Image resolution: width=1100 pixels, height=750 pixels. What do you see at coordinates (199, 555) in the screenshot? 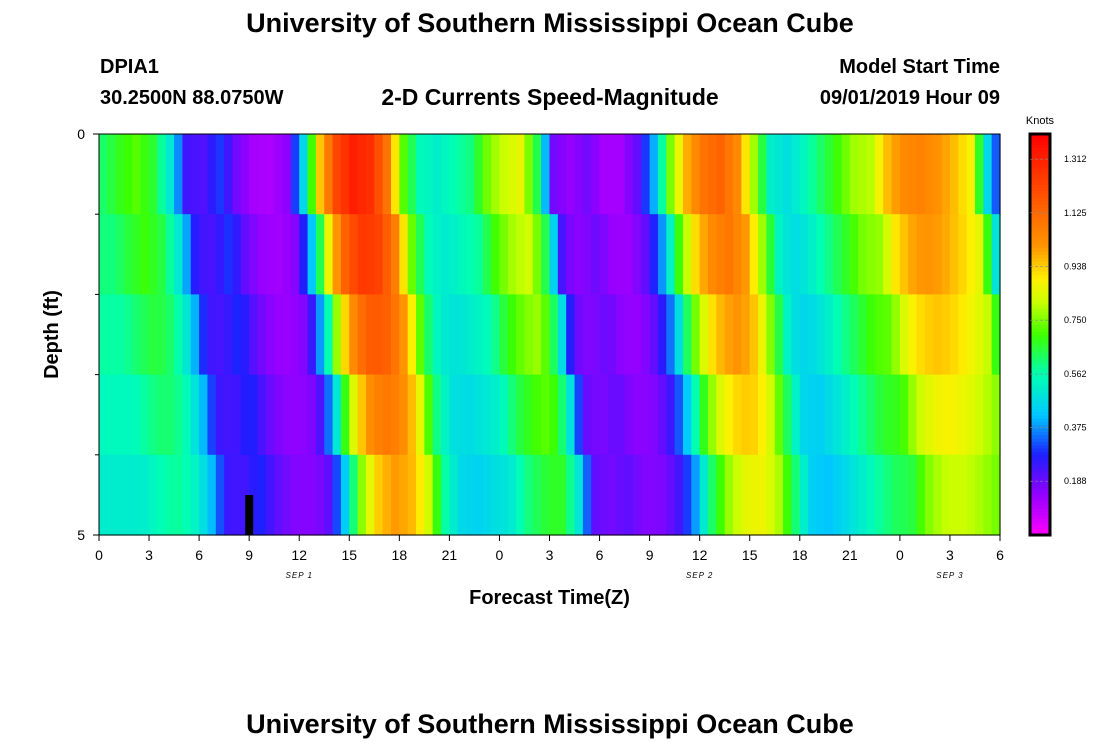
I see `x-tick-label: 6` at bounding box center [199, 555].